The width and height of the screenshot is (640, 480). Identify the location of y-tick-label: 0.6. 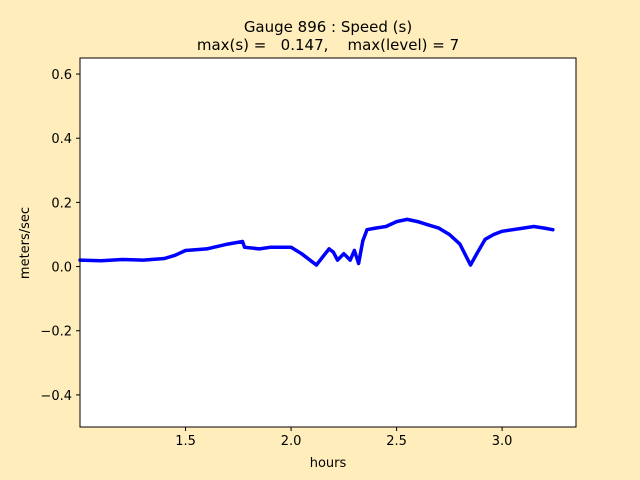
(61, 75).